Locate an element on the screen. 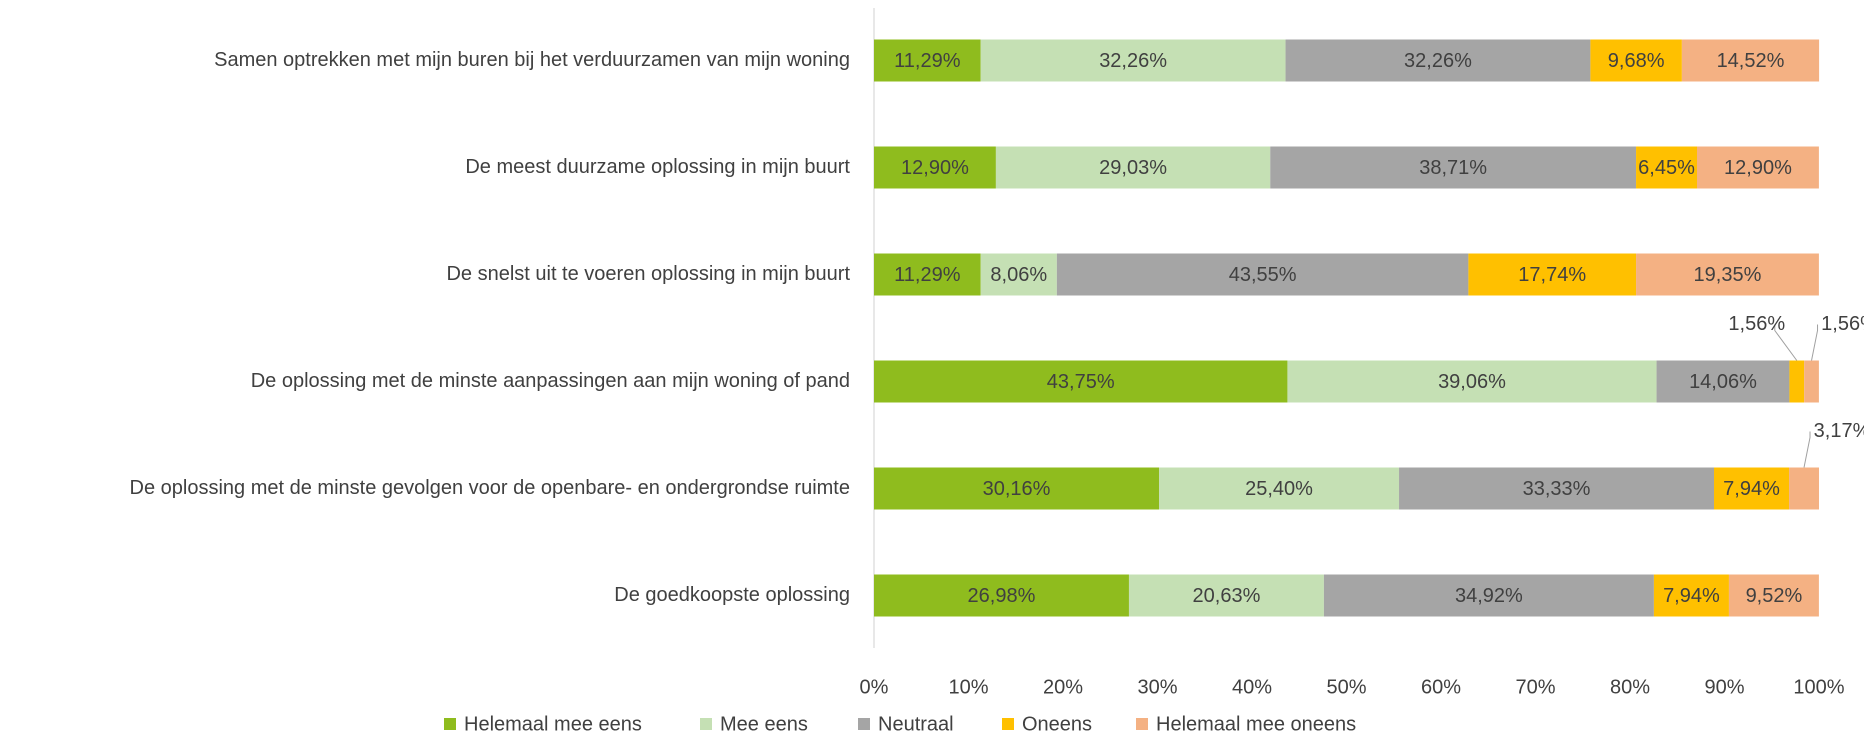  data-label: 38,71% is located at coordinates (1453, 168).